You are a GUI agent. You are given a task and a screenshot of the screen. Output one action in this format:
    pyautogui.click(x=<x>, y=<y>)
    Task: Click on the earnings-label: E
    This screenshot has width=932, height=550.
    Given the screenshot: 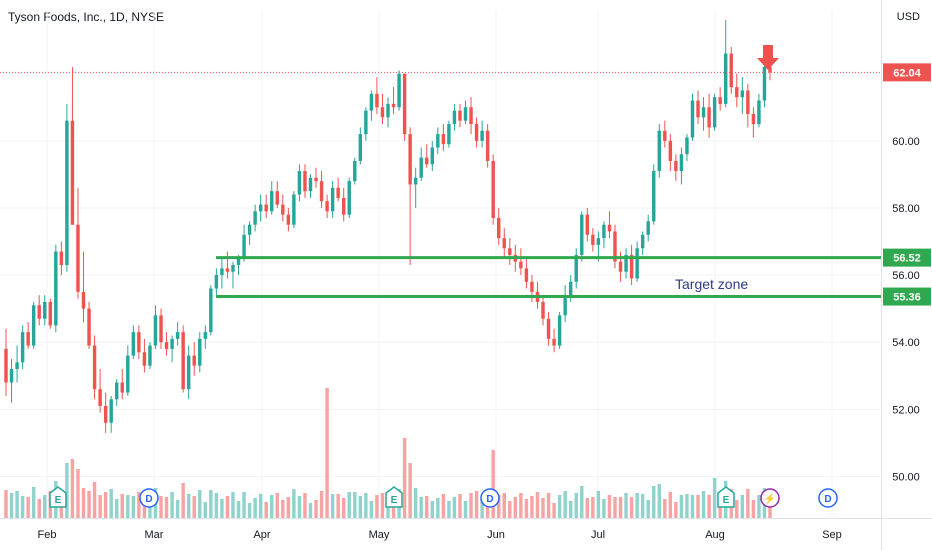 What is the action you would take?
    pyautogui.click(x=394, y=500)
    